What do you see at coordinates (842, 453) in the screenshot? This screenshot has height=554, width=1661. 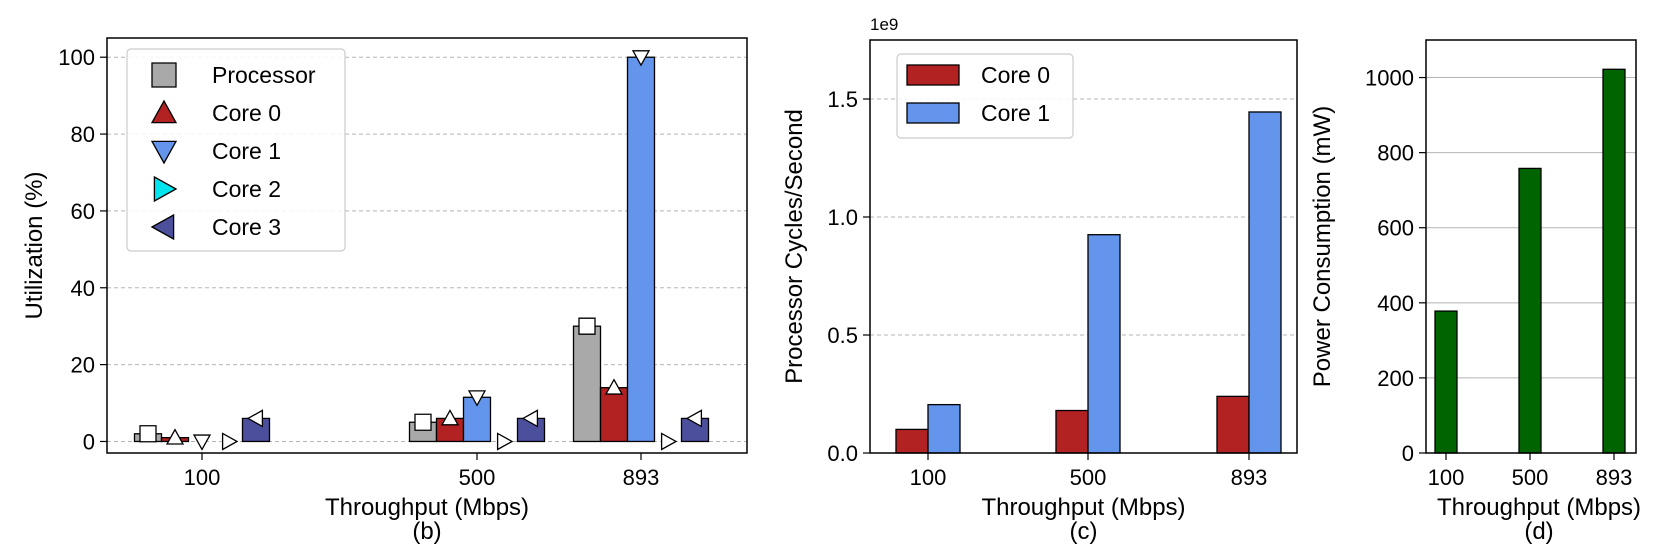 I see `y-tick-label: 0.0` at bounding box center [842, 453].